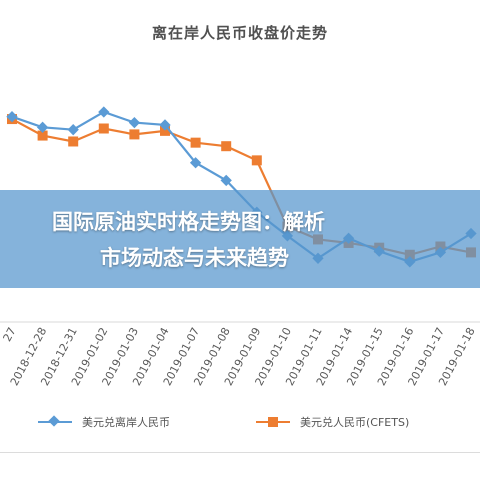  I want to click on headline-line-1: 国际原油实时格走势图：解析, so click(188, 222).